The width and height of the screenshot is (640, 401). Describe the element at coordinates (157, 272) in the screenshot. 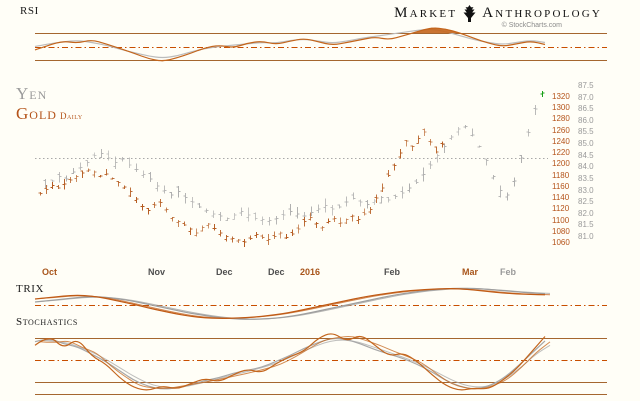

I see `x-axis-label: Nov` at that location.